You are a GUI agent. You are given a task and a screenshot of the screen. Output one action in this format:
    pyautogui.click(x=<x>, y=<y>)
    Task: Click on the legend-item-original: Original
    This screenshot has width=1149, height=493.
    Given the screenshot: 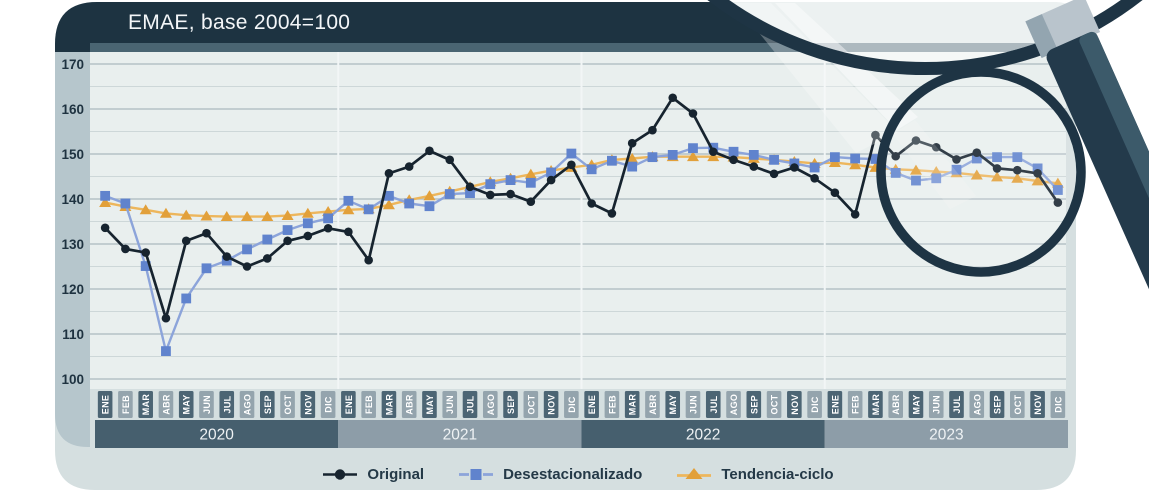 What is the action you would take?
    pyautogui.click(x=373, y=474)
    